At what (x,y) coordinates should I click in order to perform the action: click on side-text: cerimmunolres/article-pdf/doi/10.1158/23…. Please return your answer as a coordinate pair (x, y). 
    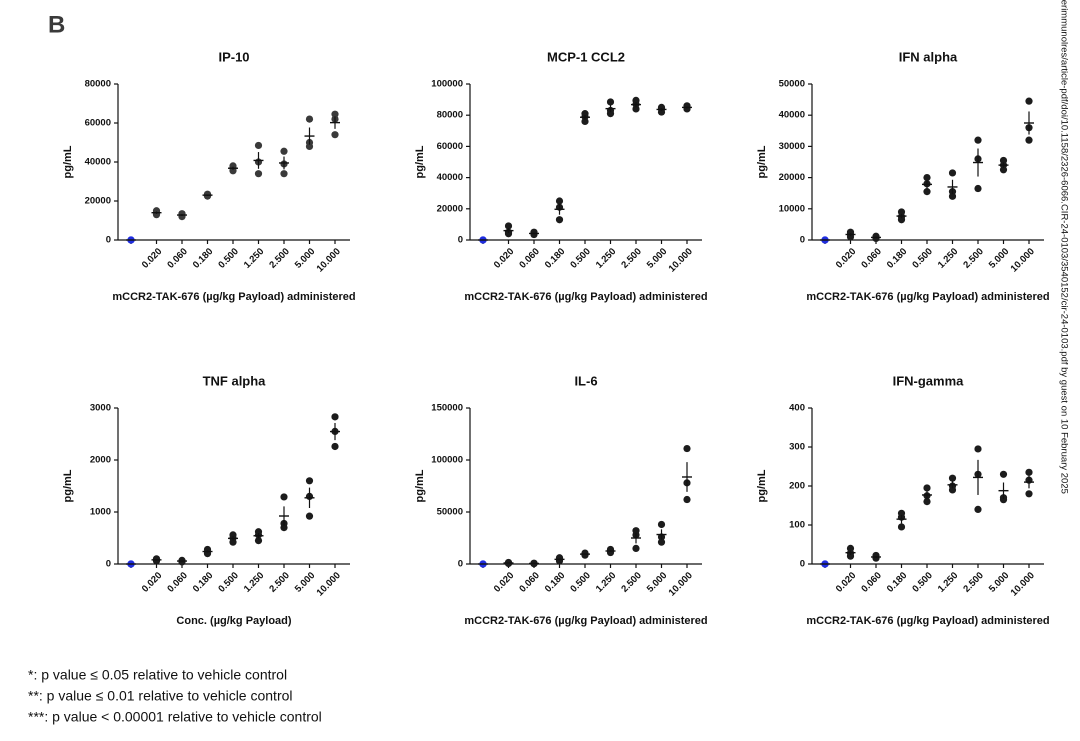
    Looking at the image, I should click on (1063, 247).